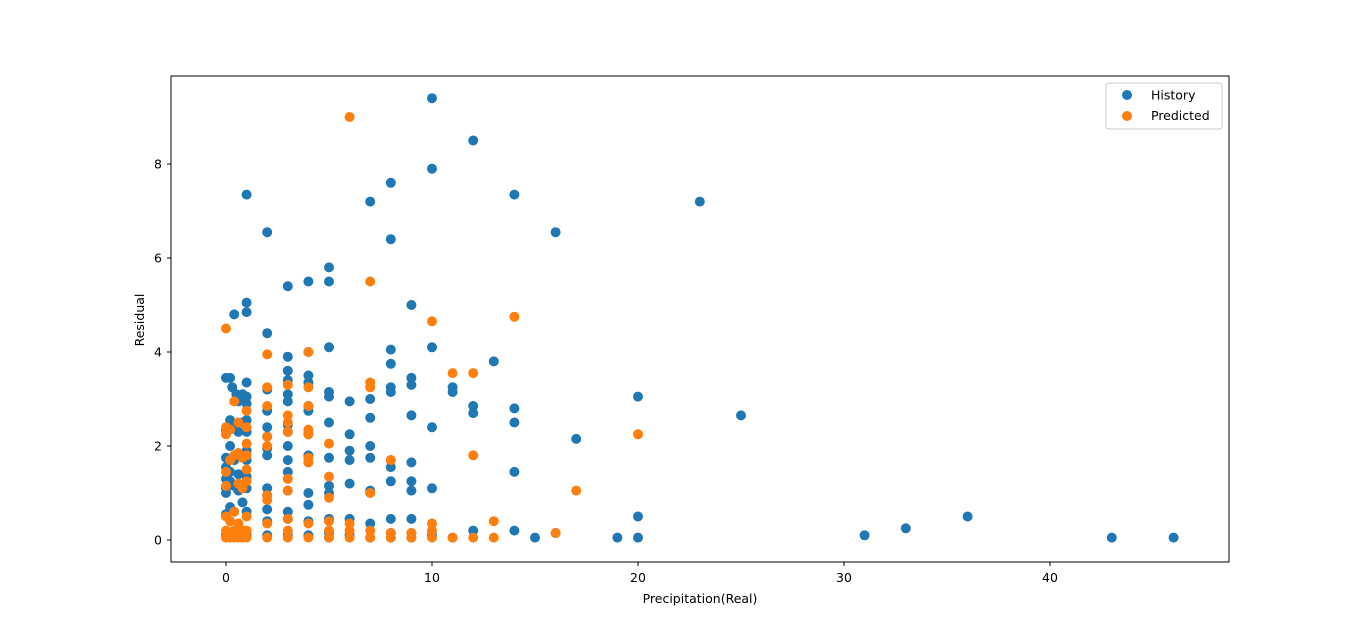  I want to click on y-axis-label: Residual, so click(139, 320).